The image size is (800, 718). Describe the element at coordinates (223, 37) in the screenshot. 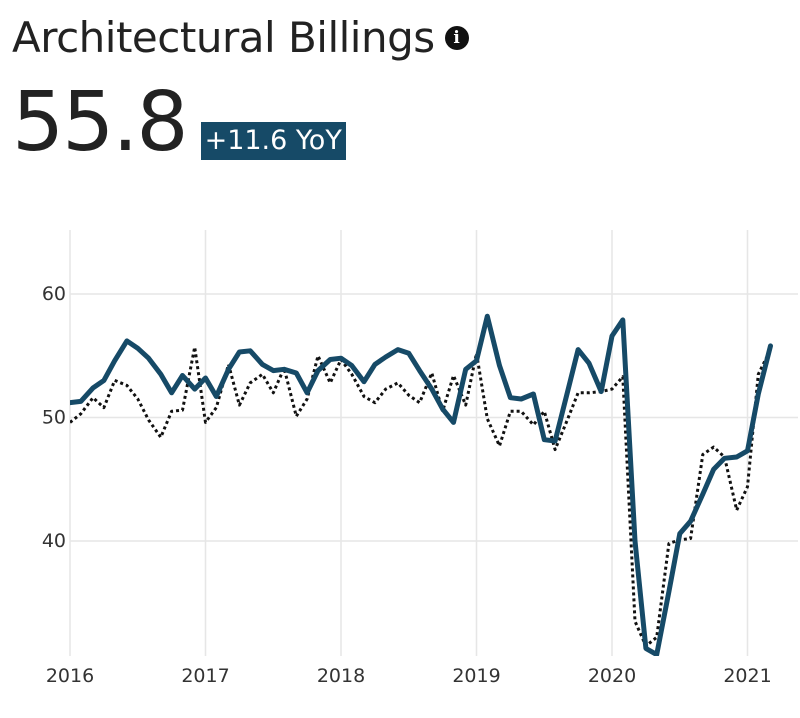

I see `page-title: Architectural Billings` at that location.